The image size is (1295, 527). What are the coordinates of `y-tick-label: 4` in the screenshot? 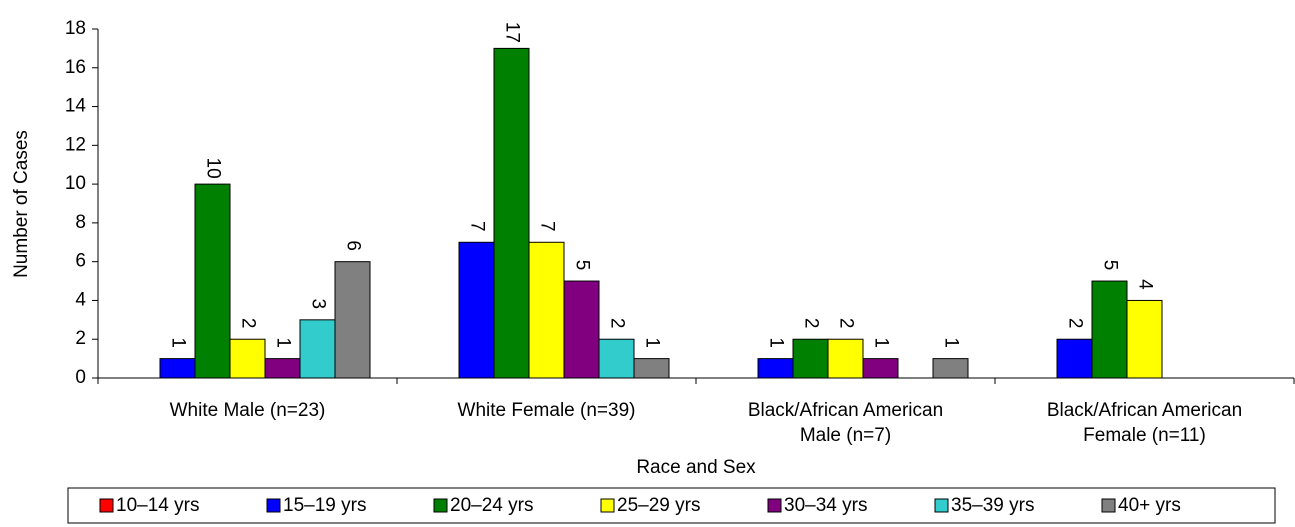 It's located at (80, 299).